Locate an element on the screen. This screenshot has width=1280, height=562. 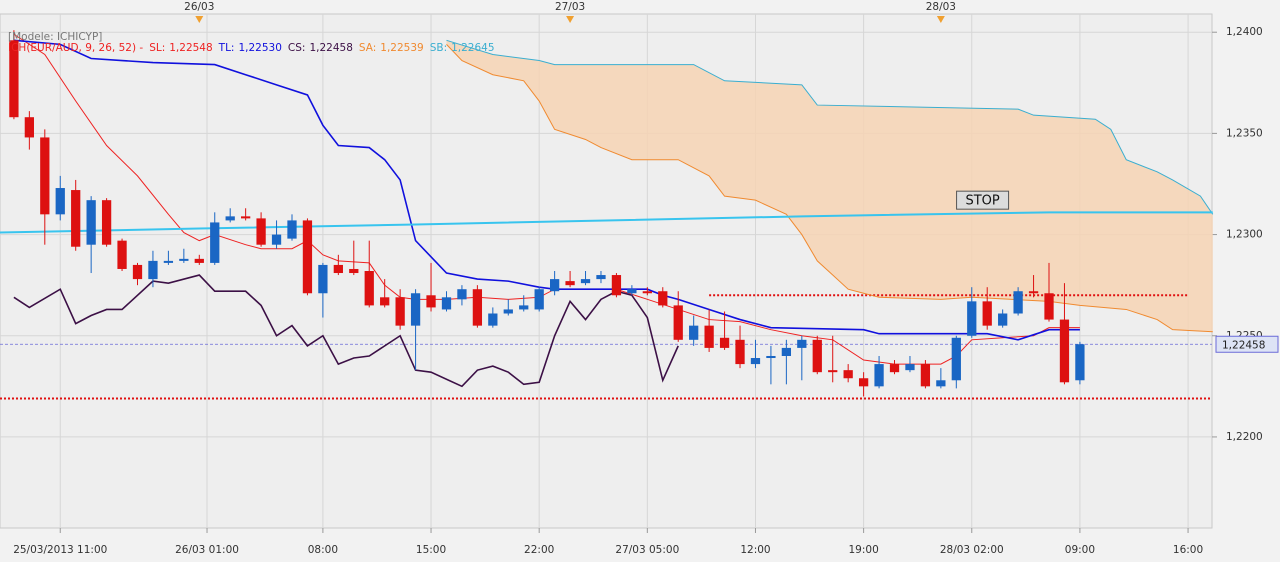
legend-text: TL: is located at coordinates (226, 48).